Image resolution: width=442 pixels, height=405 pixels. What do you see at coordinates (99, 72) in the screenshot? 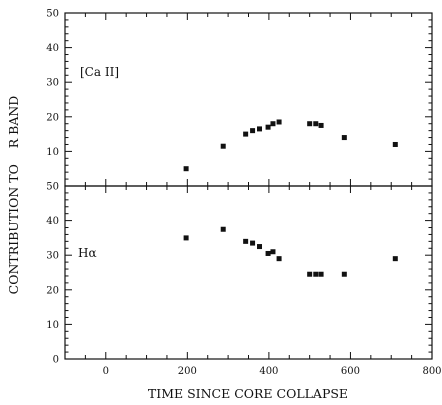
I see `panel-label-top: [Ca II]` at bounding box center [99, 72].